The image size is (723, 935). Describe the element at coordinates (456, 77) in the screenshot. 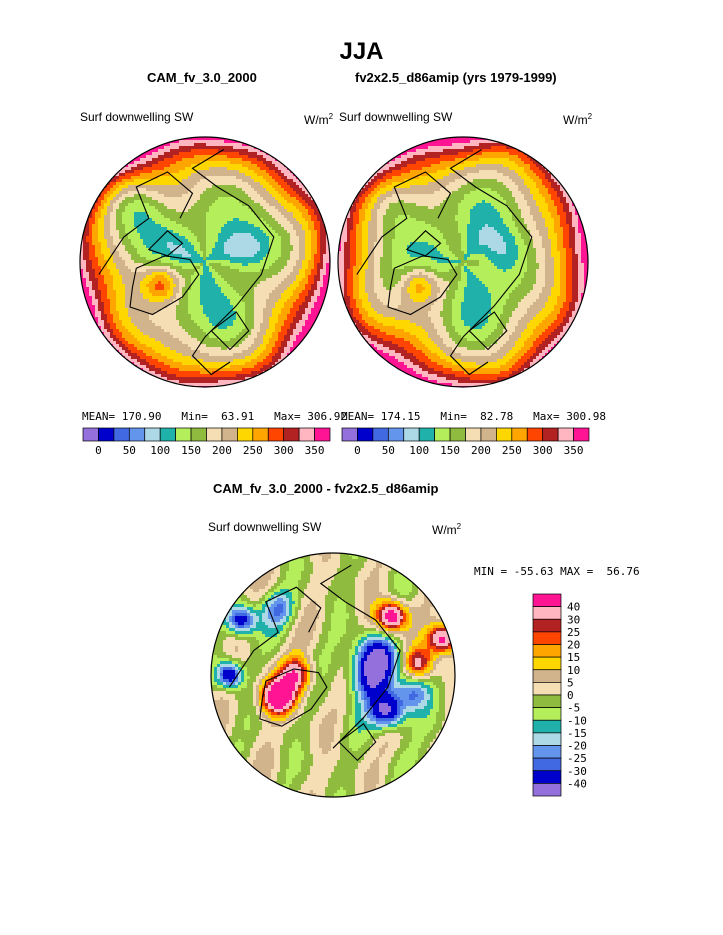

I see `right-case-title: fv2x2.5_d86amip (yrs 1979-1999)` at that location.